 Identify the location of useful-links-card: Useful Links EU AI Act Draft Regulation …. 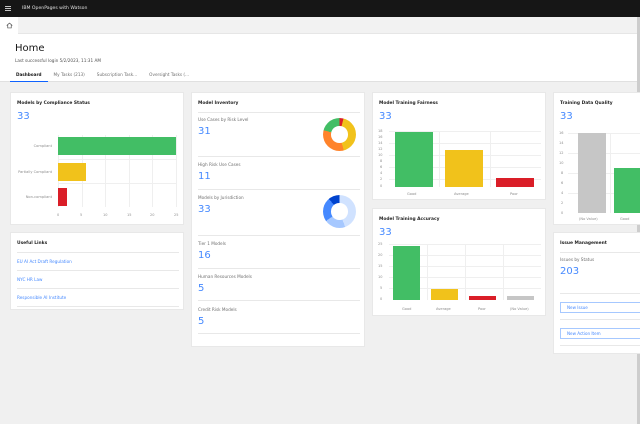
(97, 271).